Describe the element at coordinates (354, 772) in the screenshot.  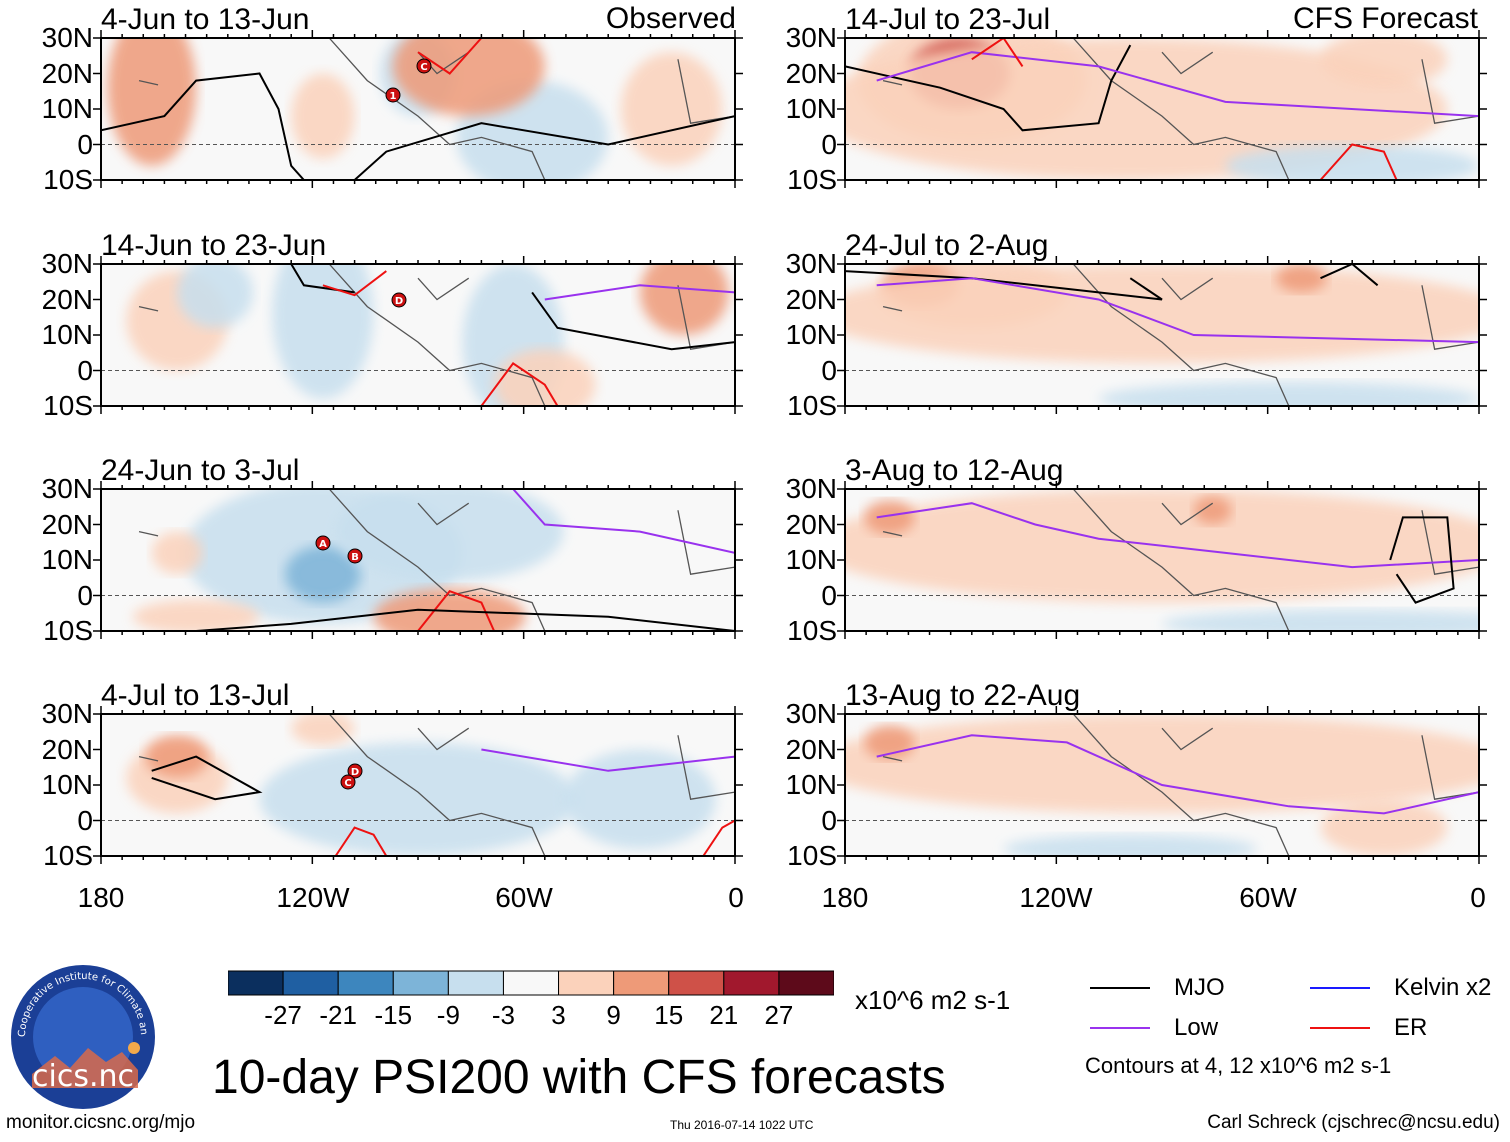
I see `storm-marker-label: D` at that location.